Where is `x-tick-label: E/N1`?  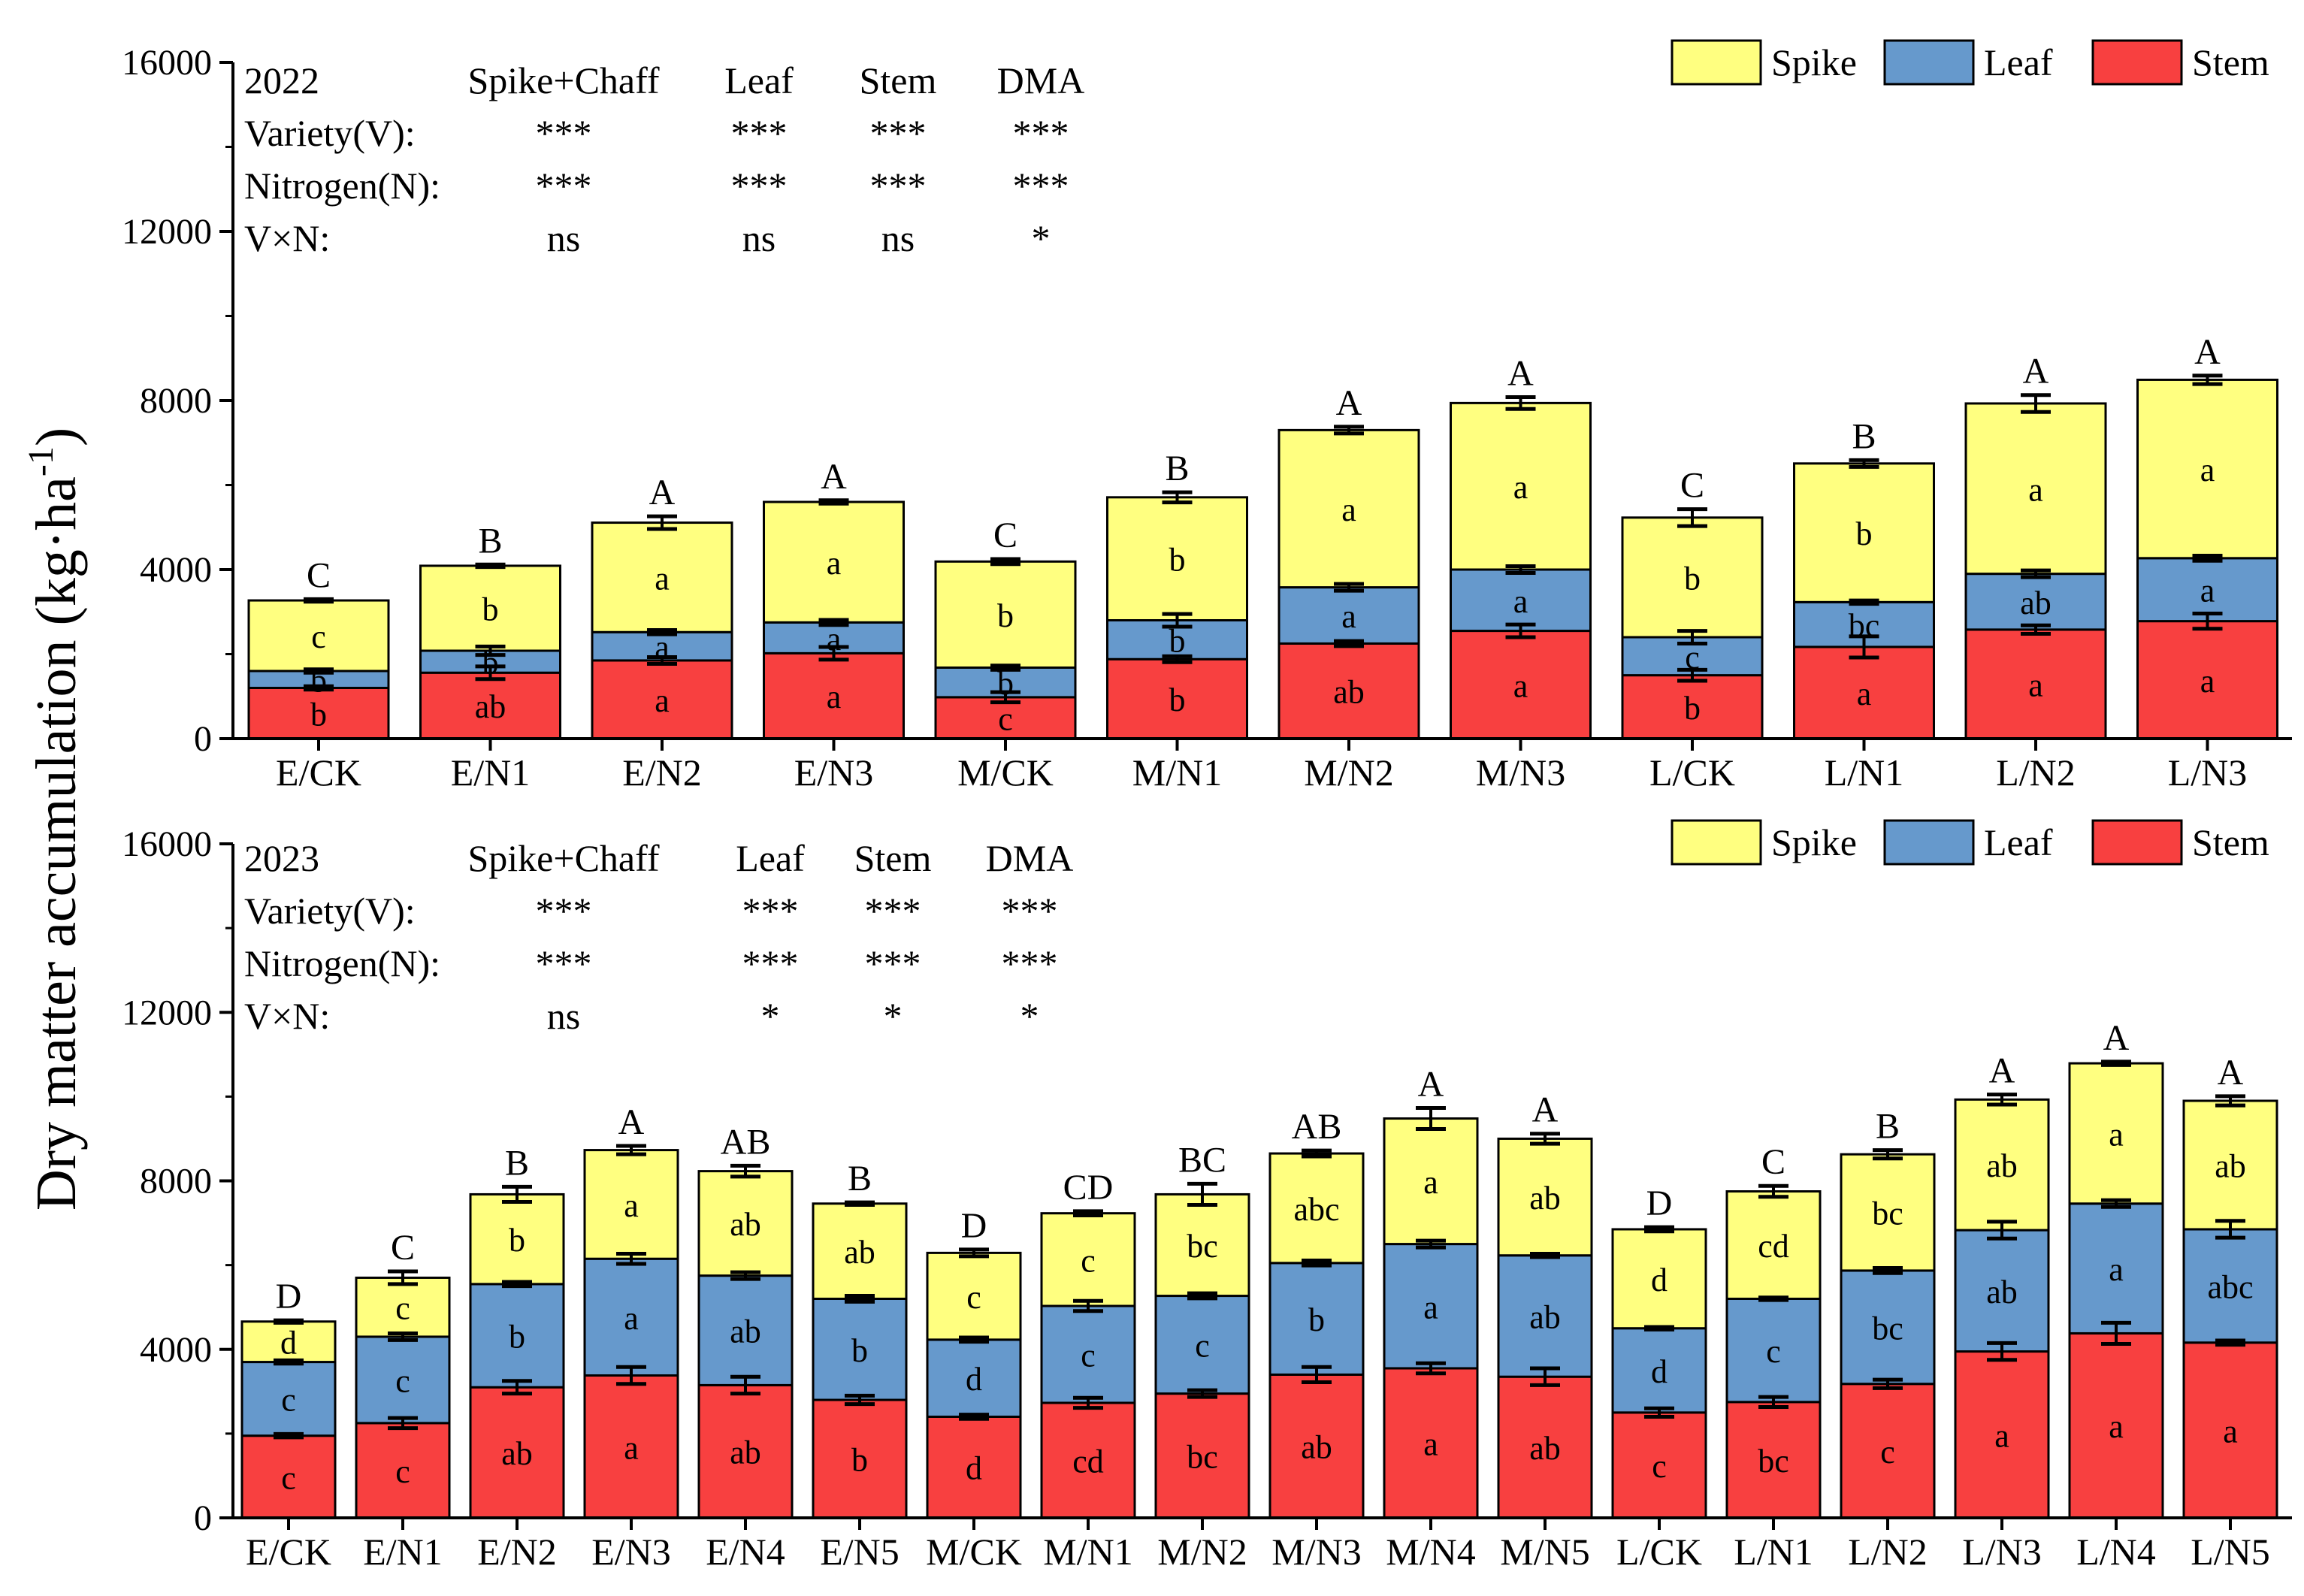
x-tick-label: E/N1 is located at coordinates (403, 1552).